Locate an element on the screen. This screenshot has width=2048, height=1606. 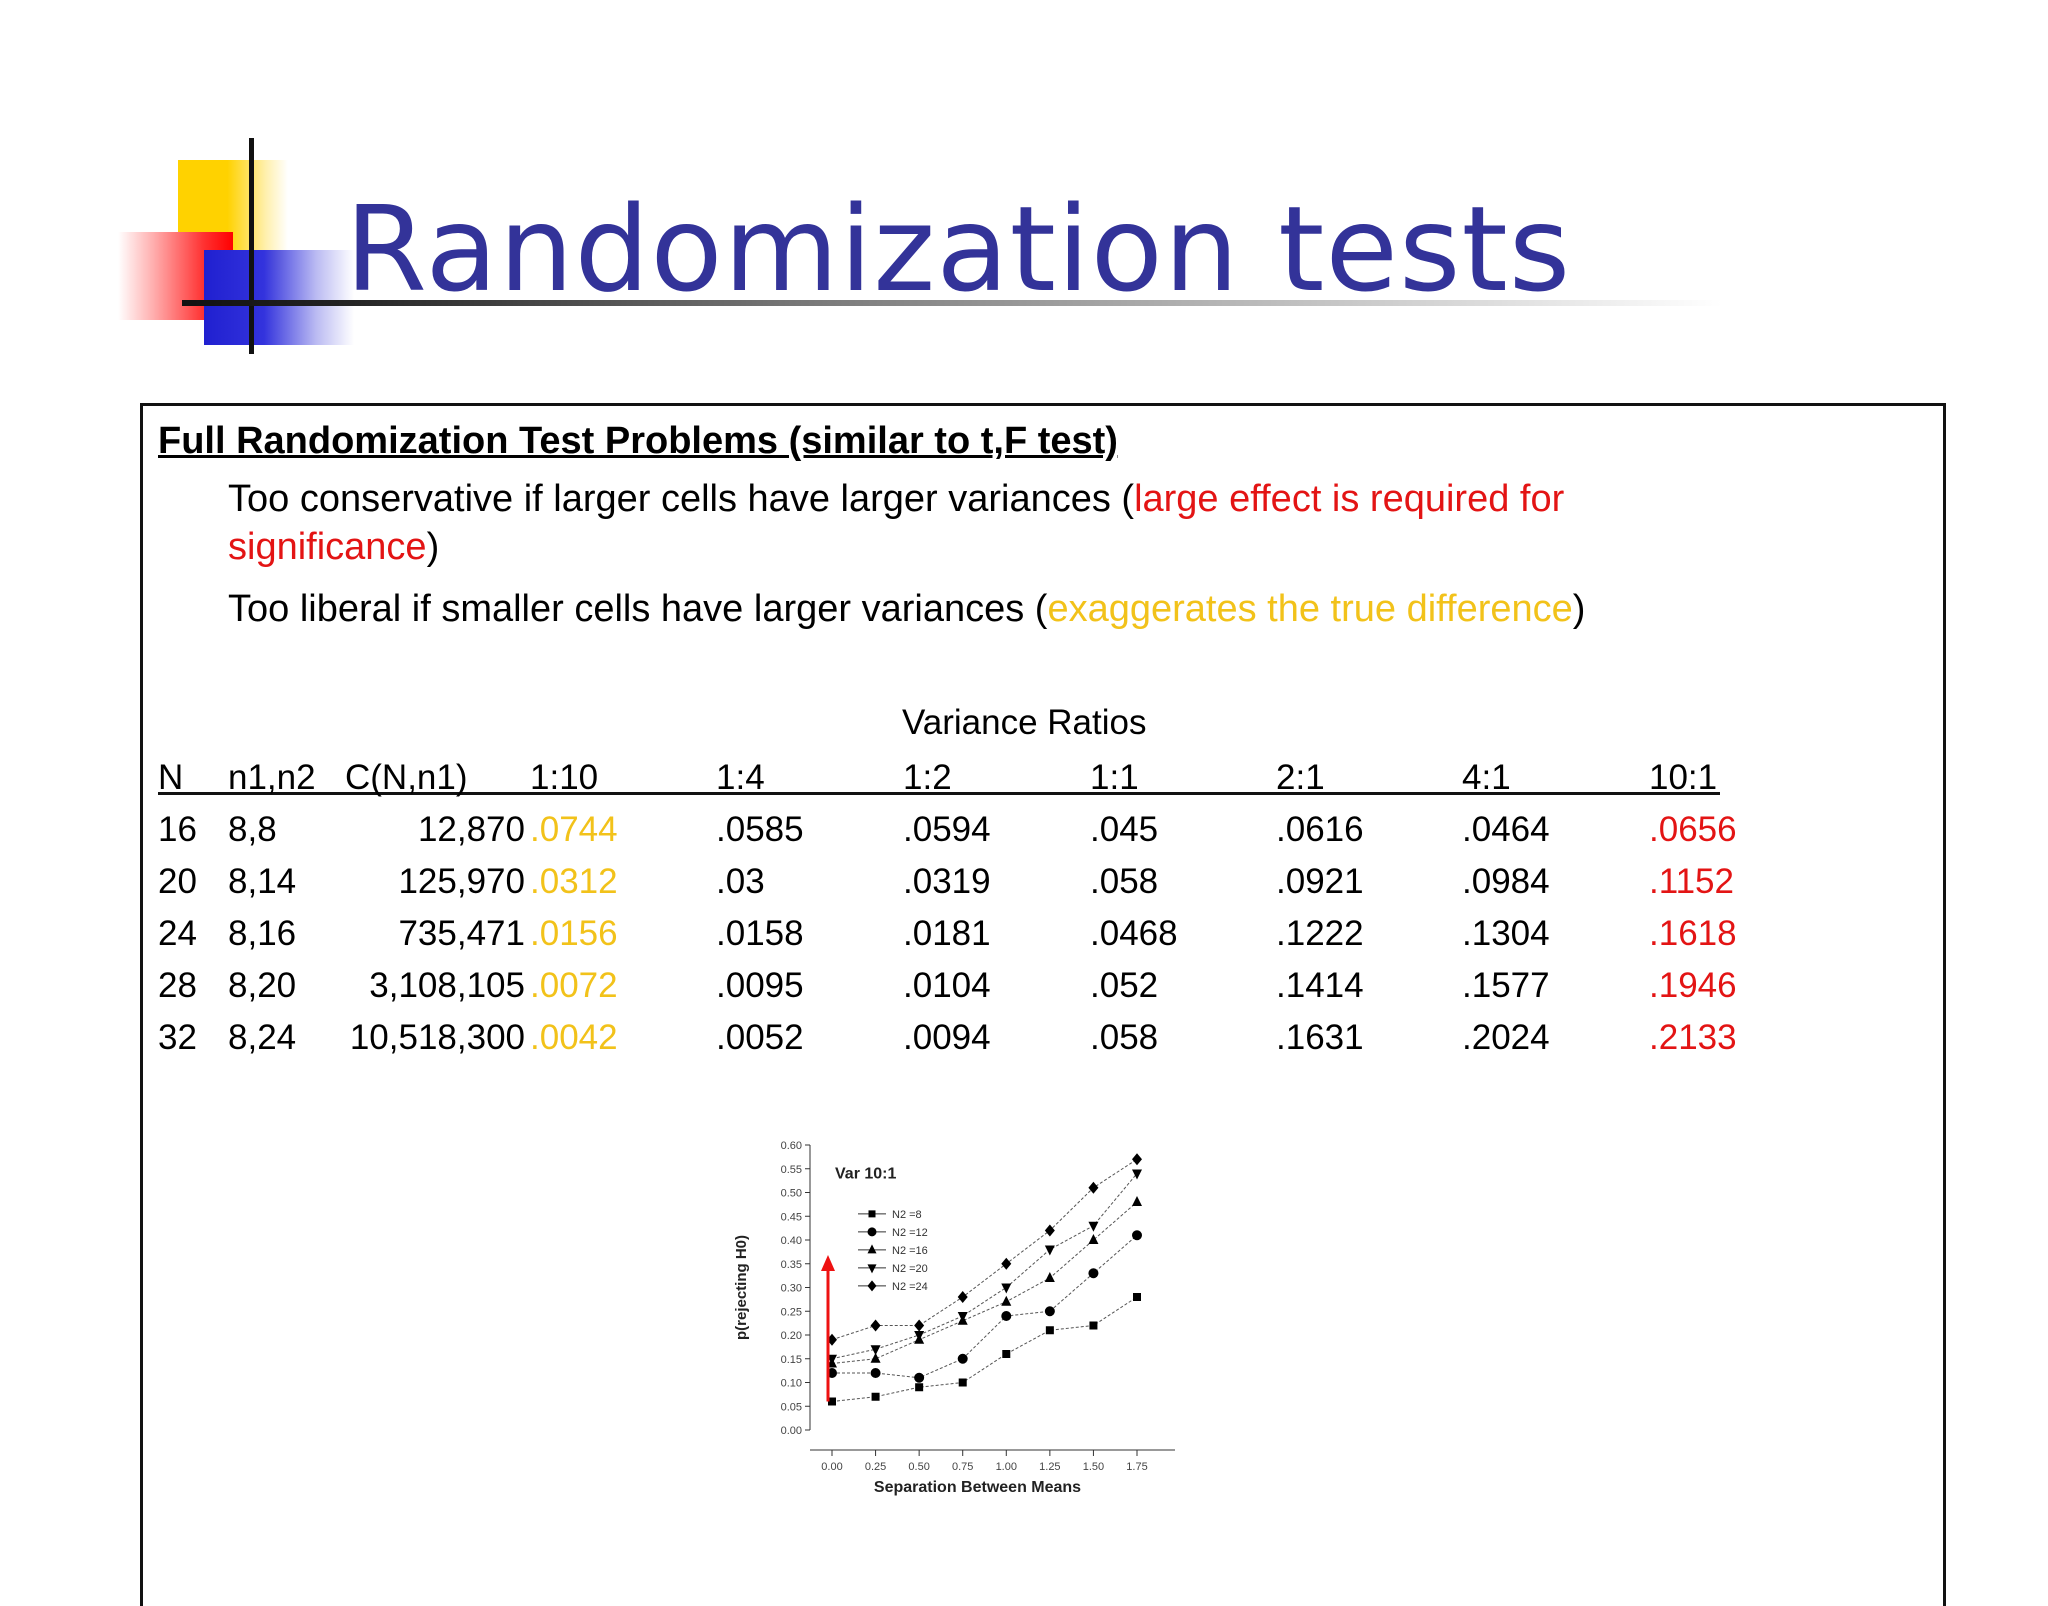
table-header-cell: 10:1 is located at coordinates (1683, 777).